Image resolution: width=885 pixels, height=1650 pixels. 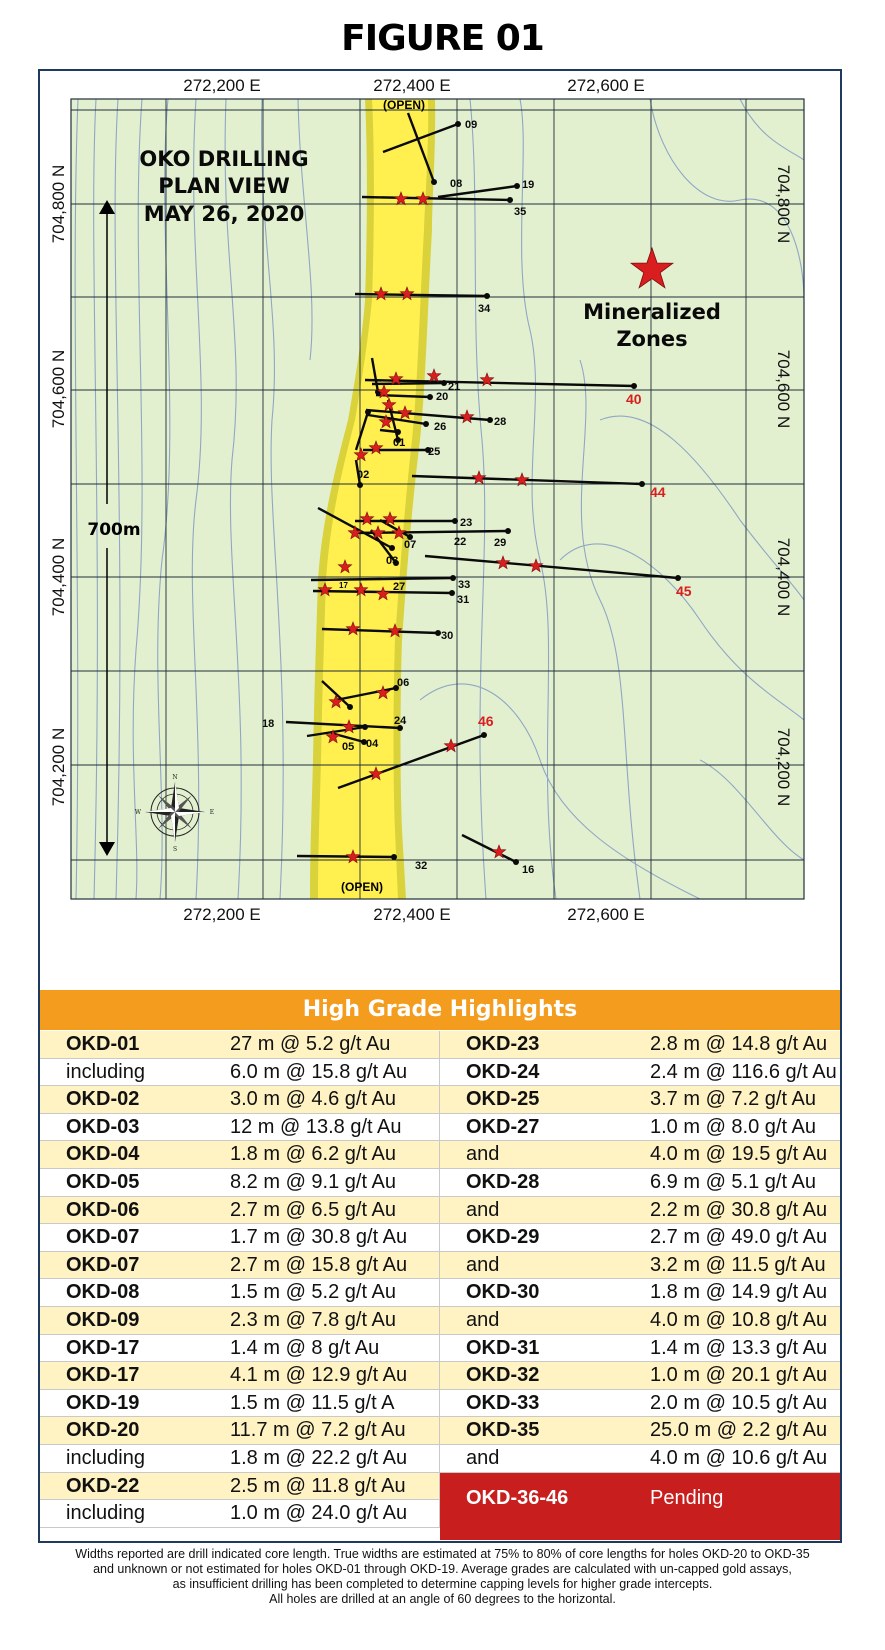 What do you see at coordinates (268, 724) in the screenshot?
I see `drill-hole-label-18: 18` at bounding box center [268, 724].